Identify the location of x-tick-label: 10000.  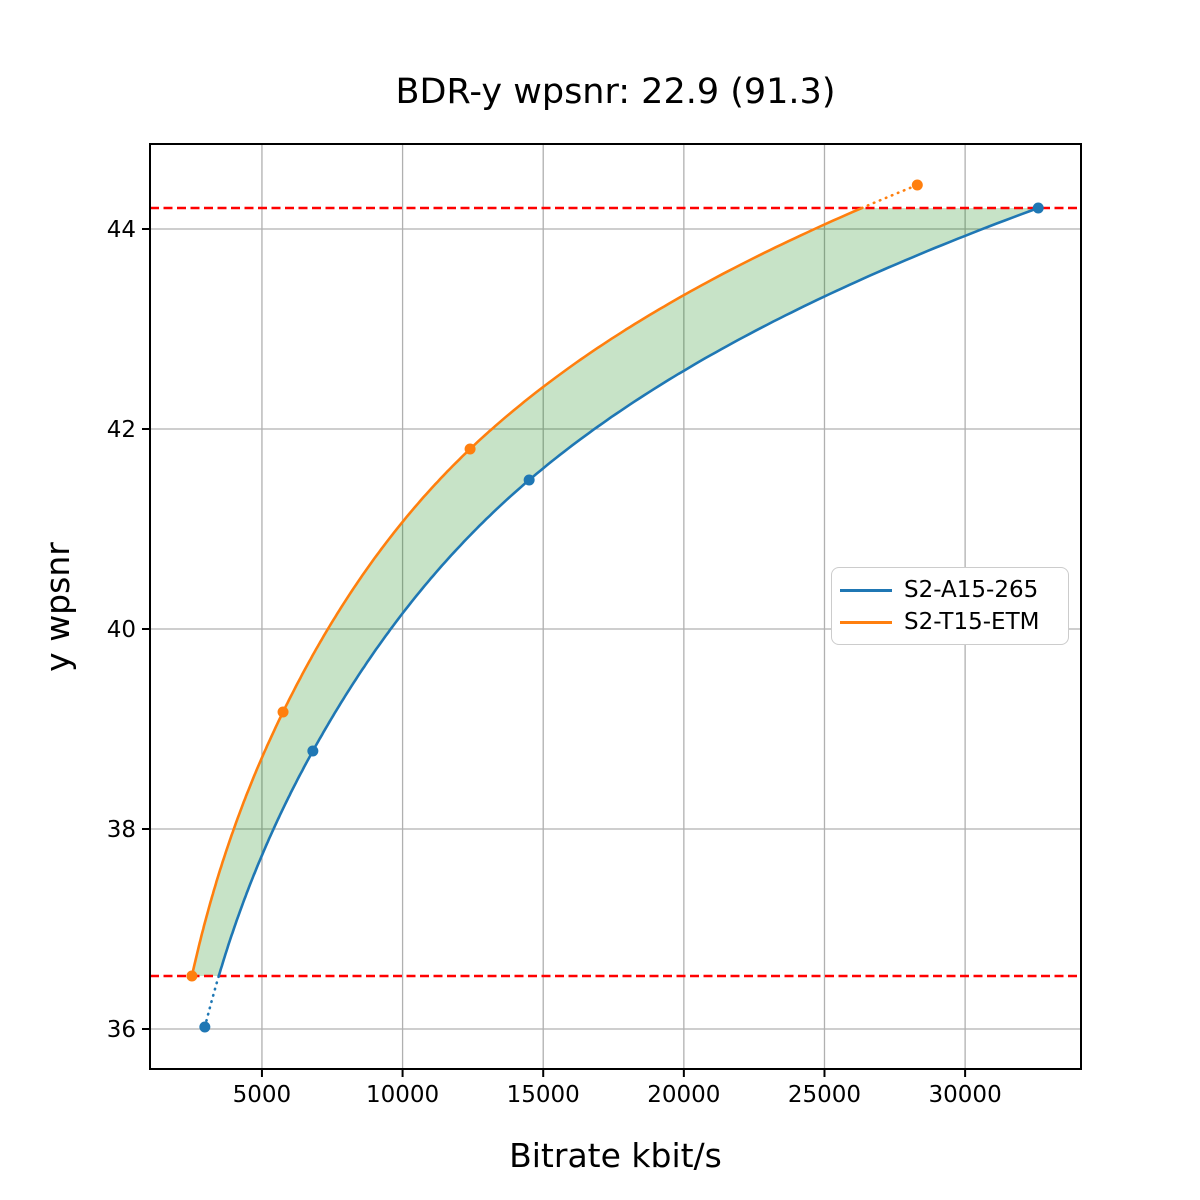
(402, 1095).